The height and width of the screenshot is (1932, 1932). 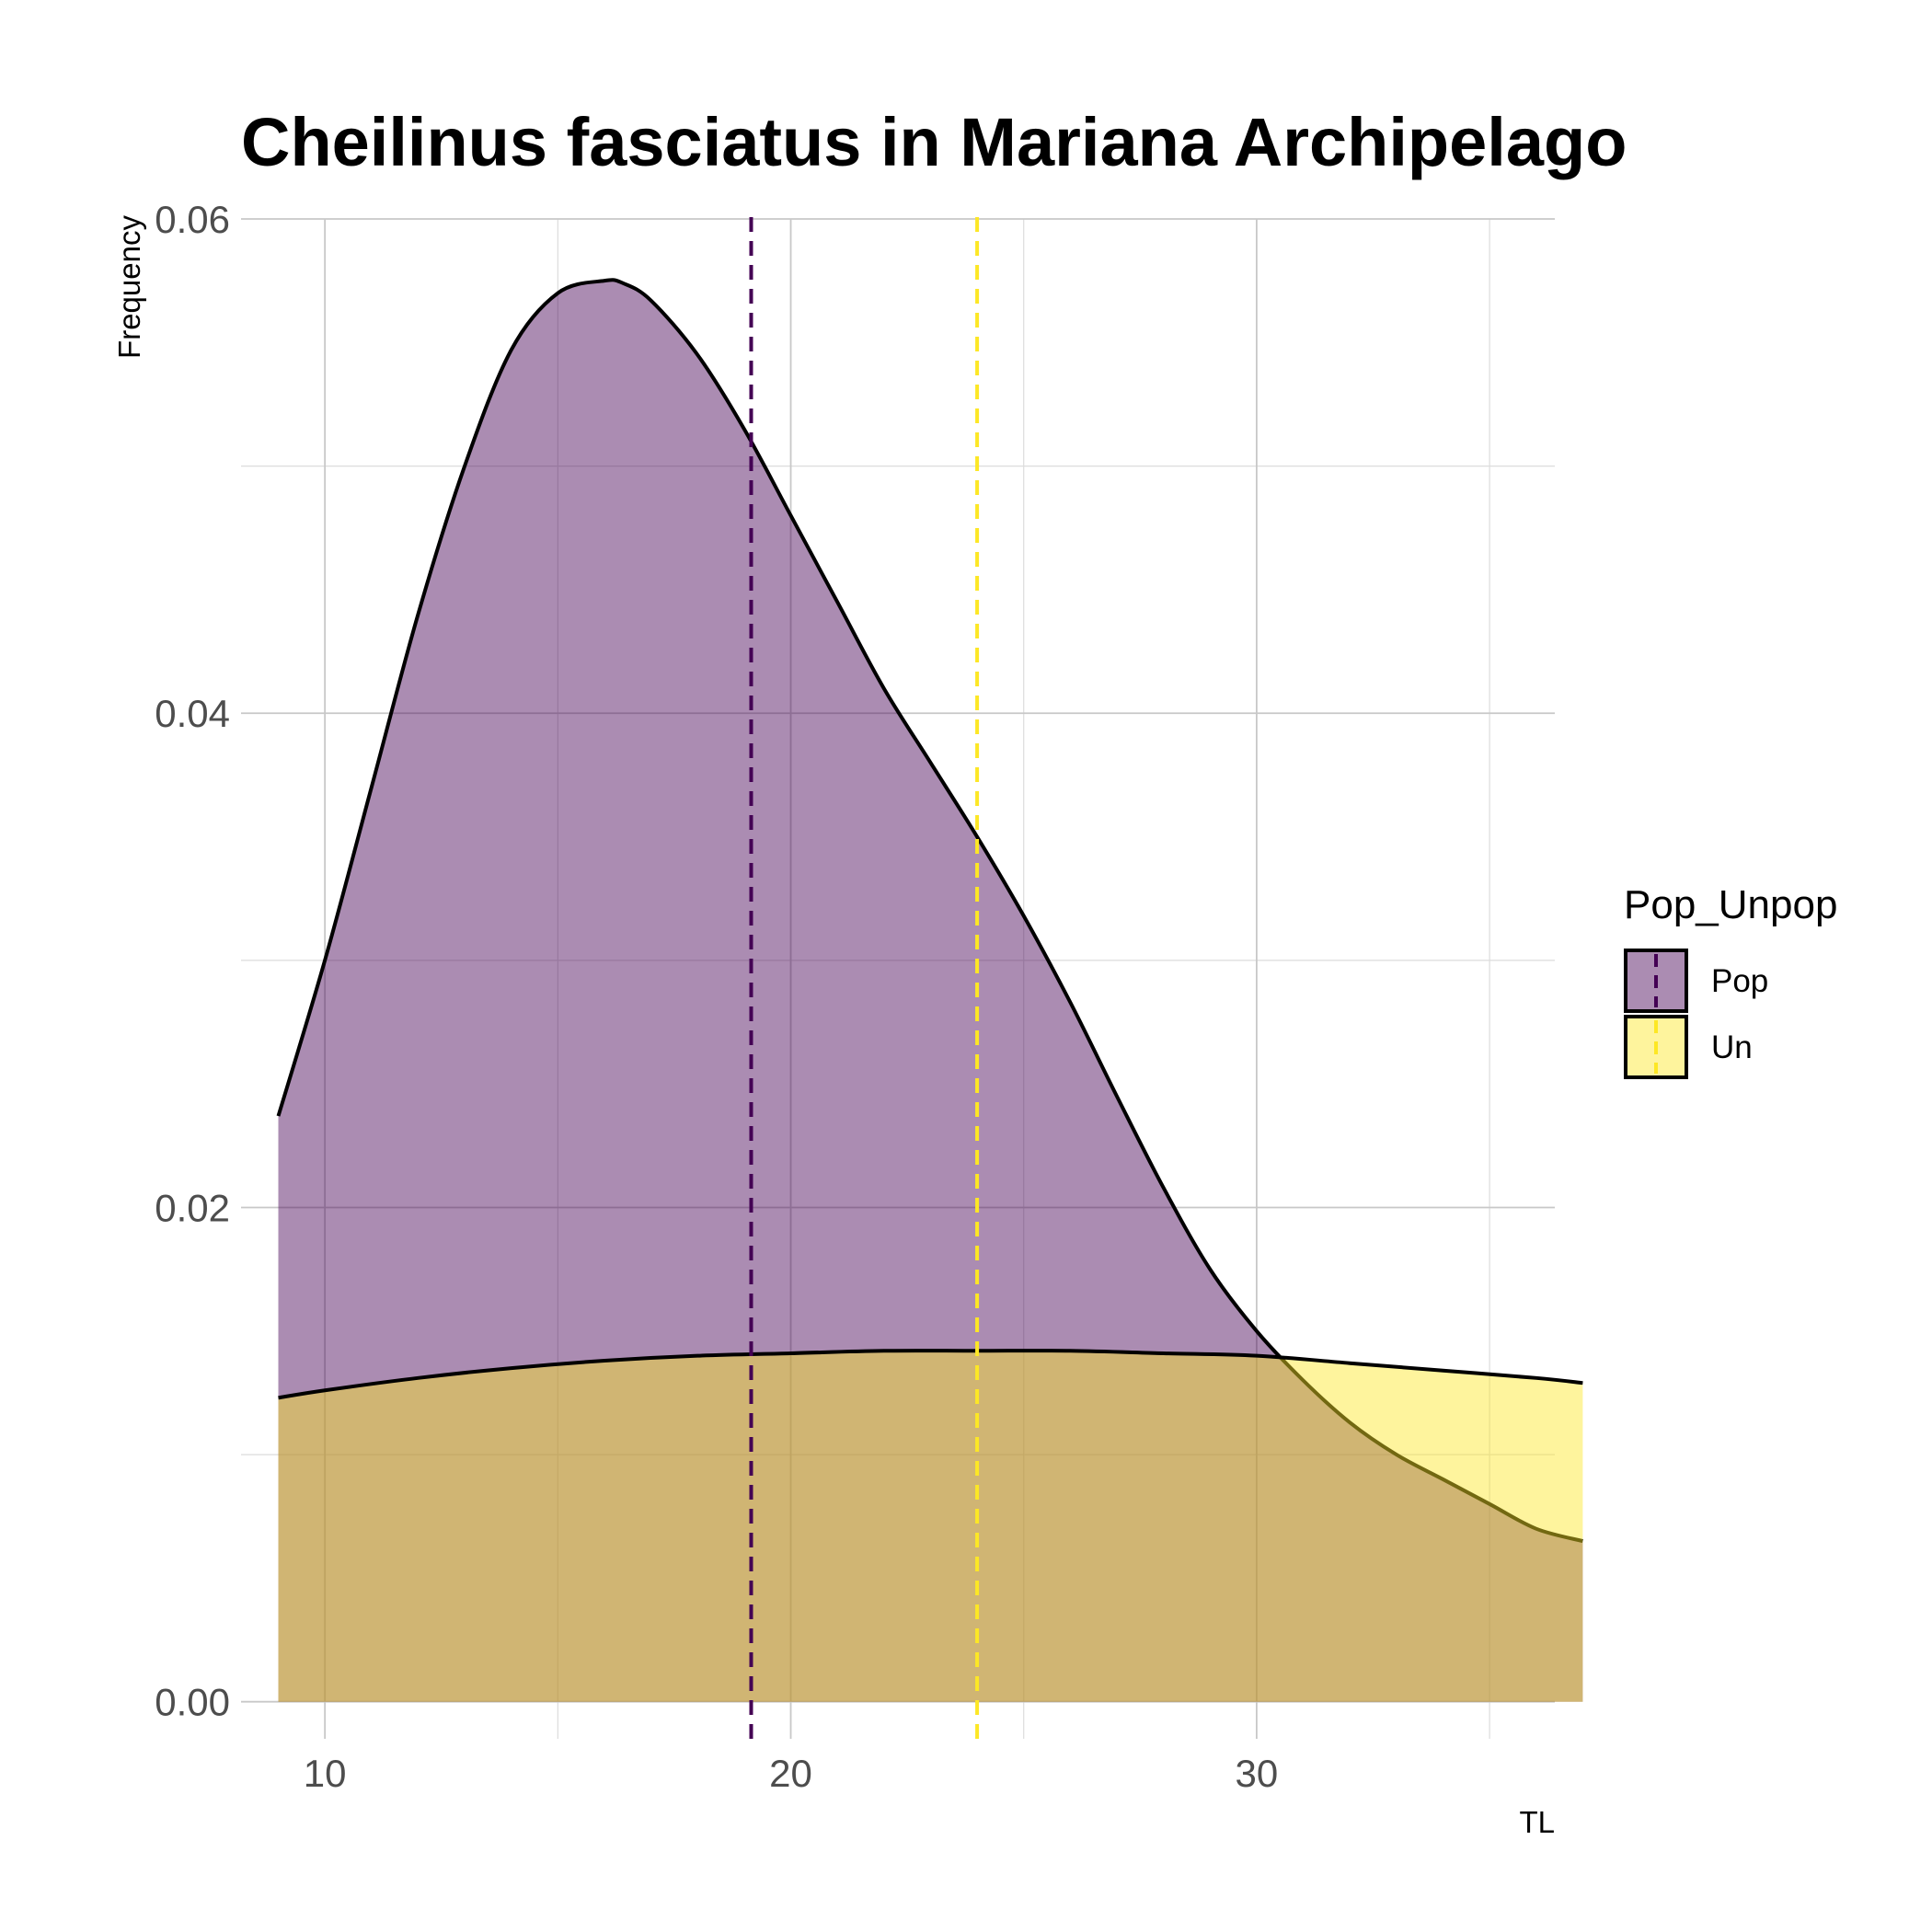 What do you see at coordinates (192, 1702) in the screenshot?
I see `y-tick-label: 0.00` at bounding box center [192, 1702].